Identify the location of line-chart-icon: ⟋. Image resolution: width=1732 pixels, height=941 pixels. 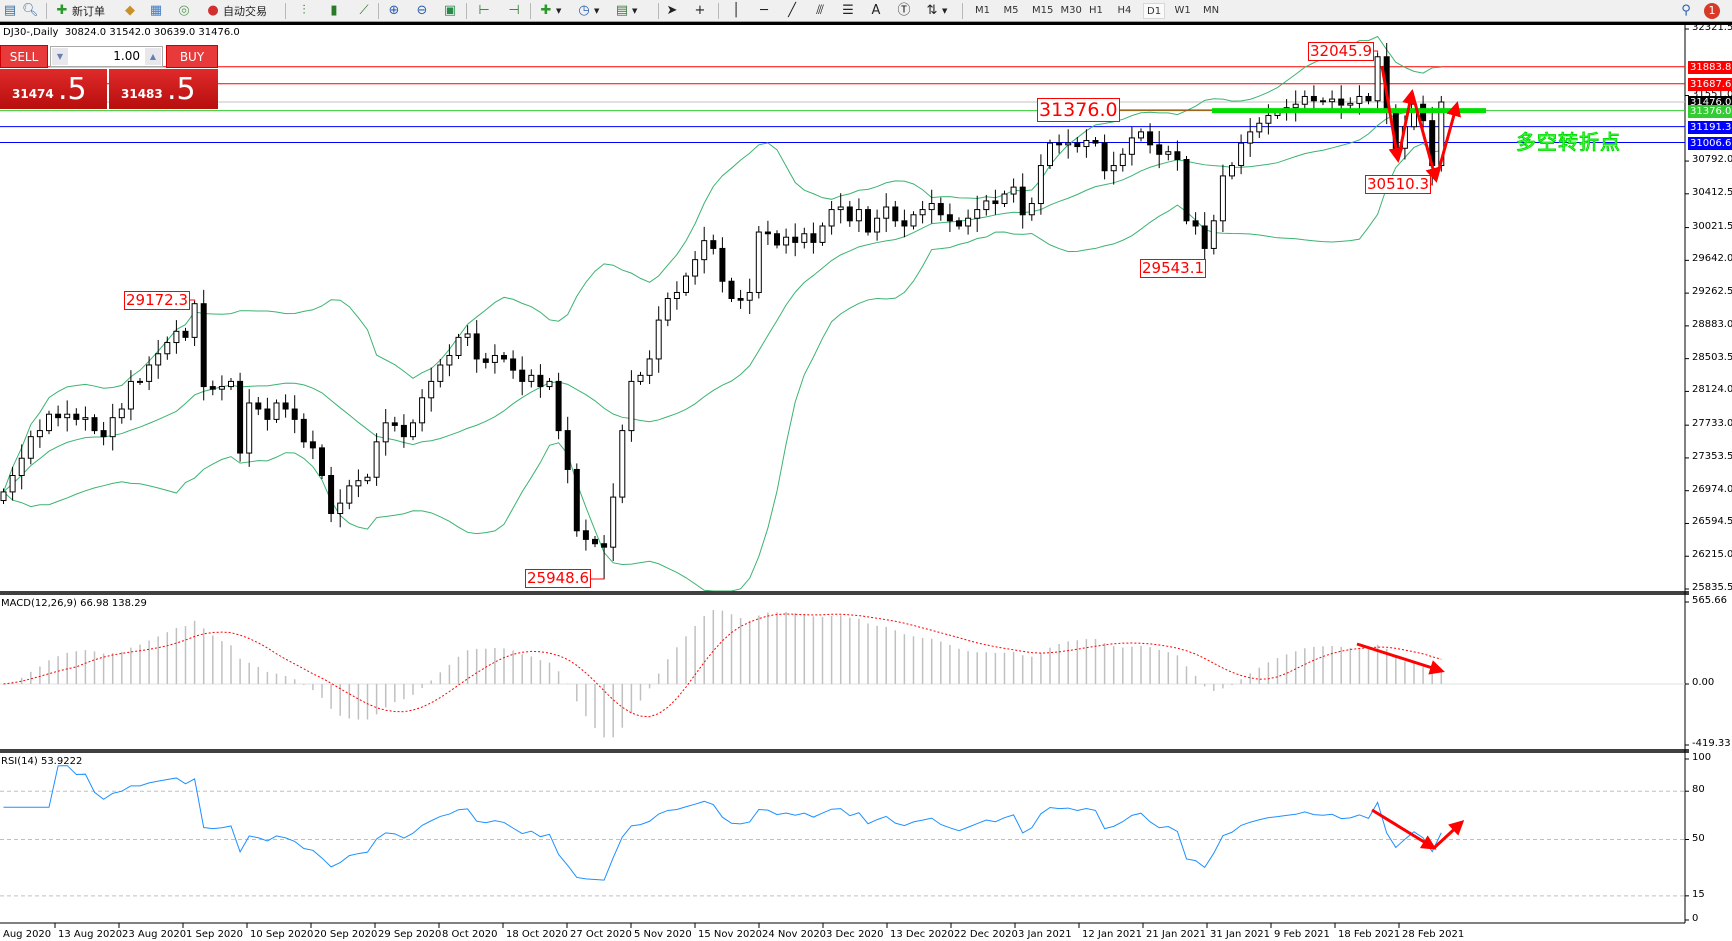
(364, 10).